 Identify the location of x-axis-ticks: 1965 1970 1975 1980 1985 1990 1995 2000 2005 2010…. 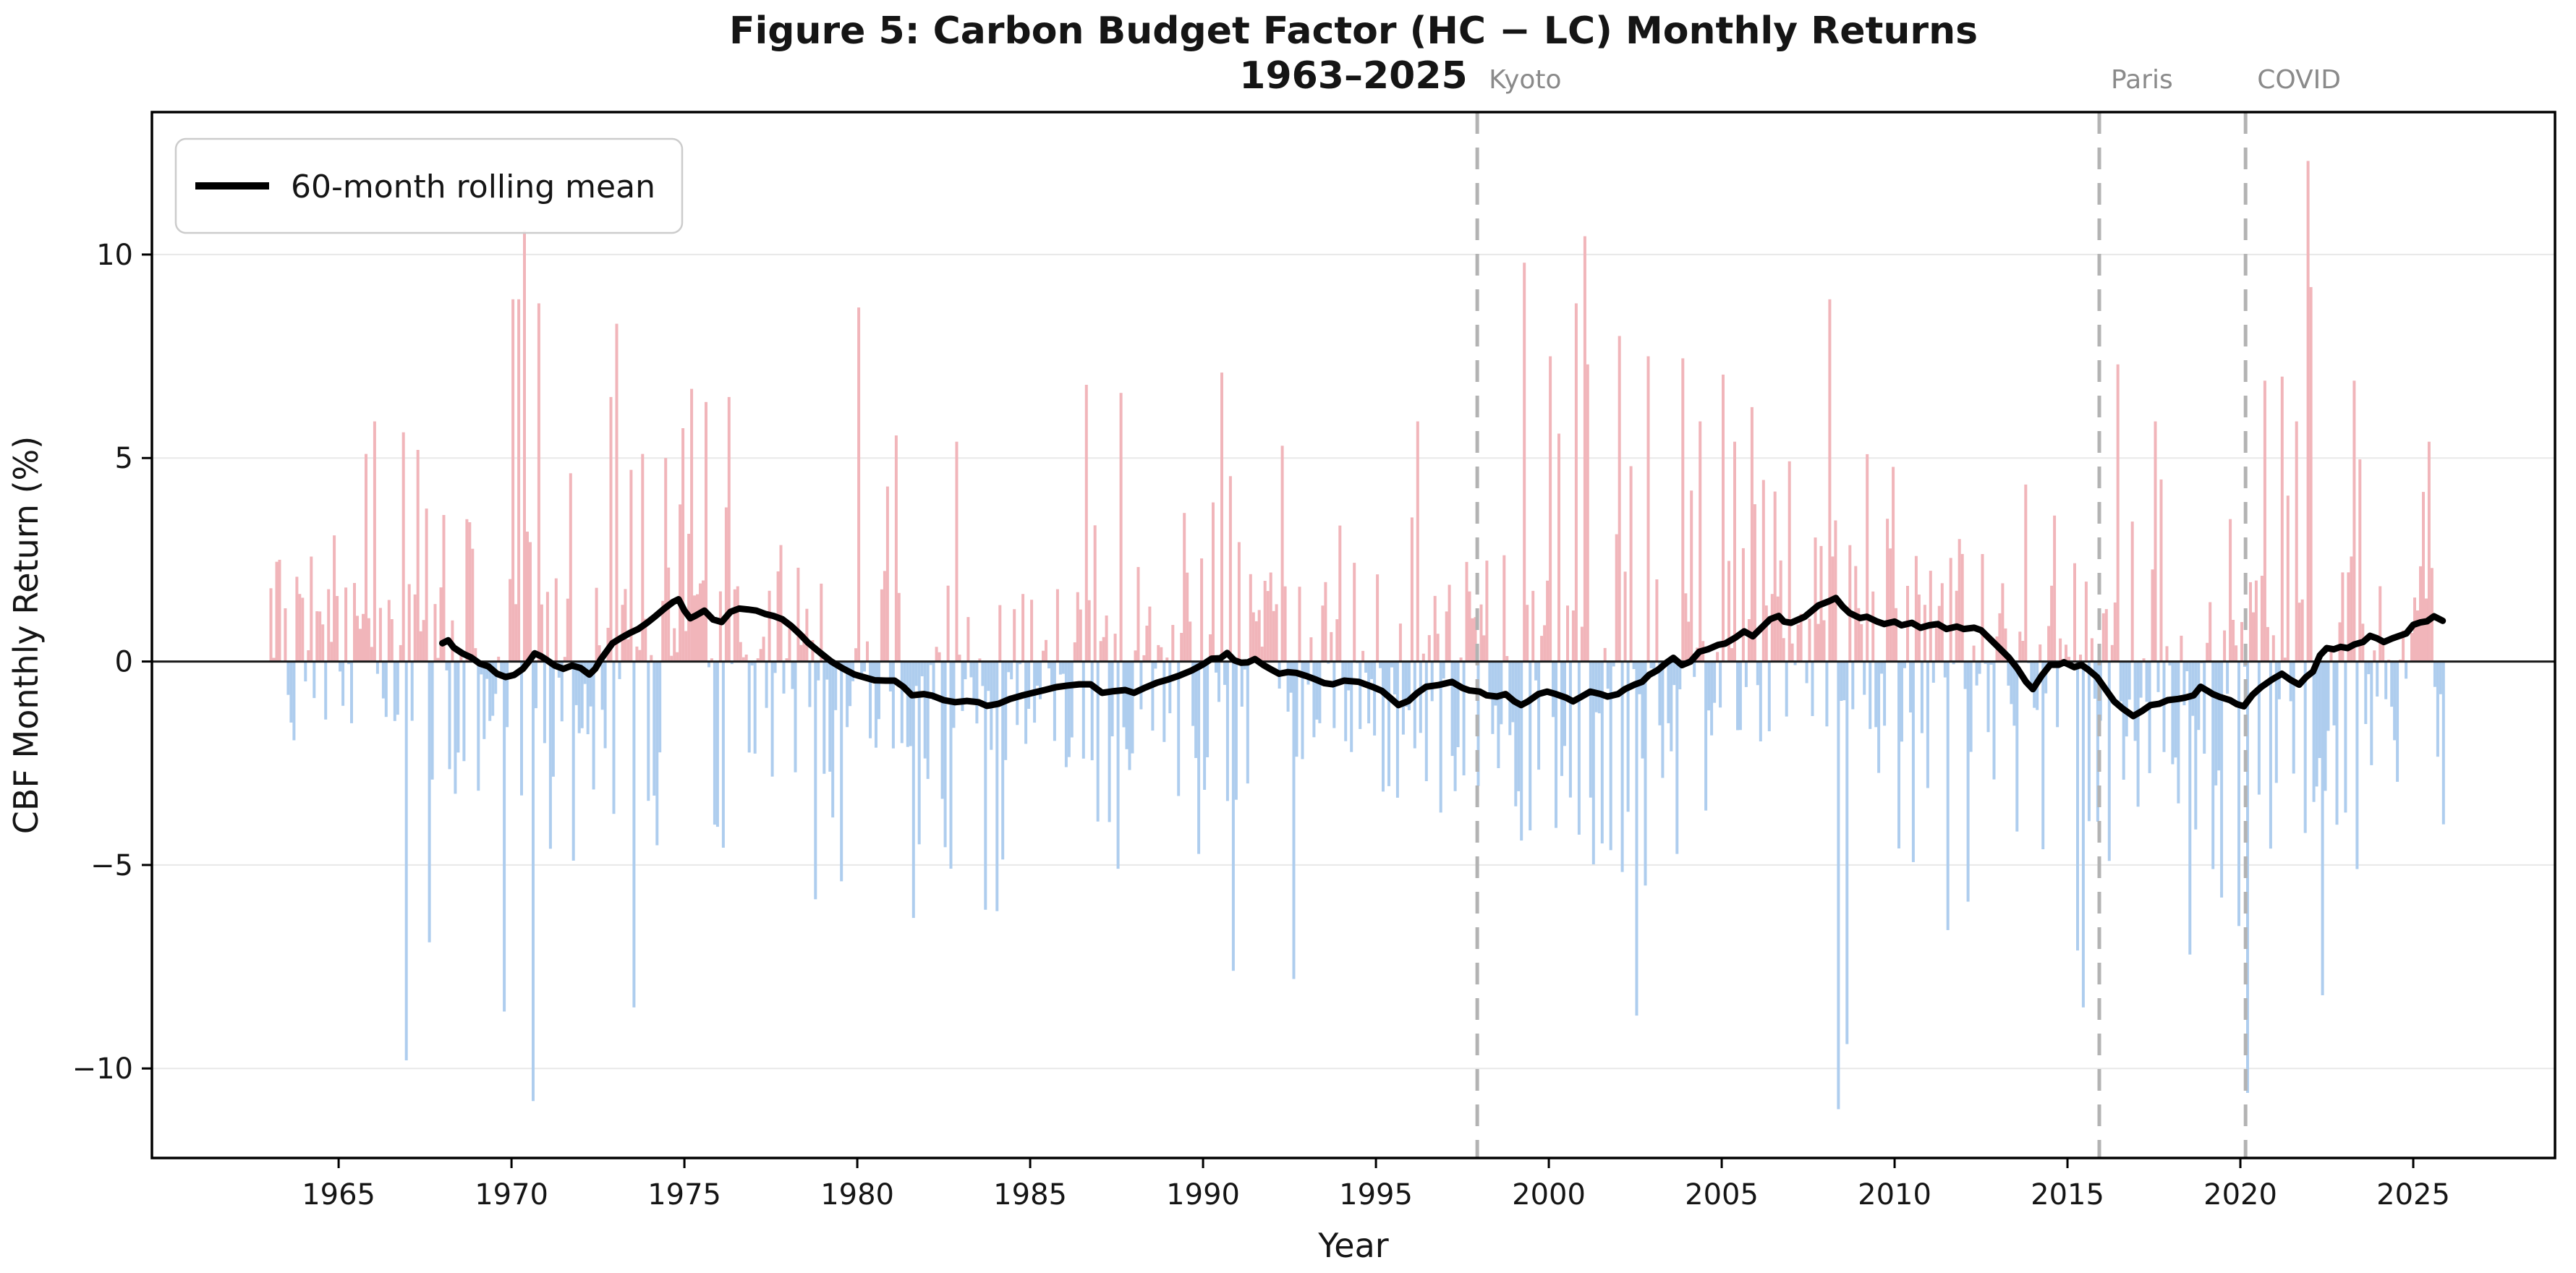
(1376, 1185).